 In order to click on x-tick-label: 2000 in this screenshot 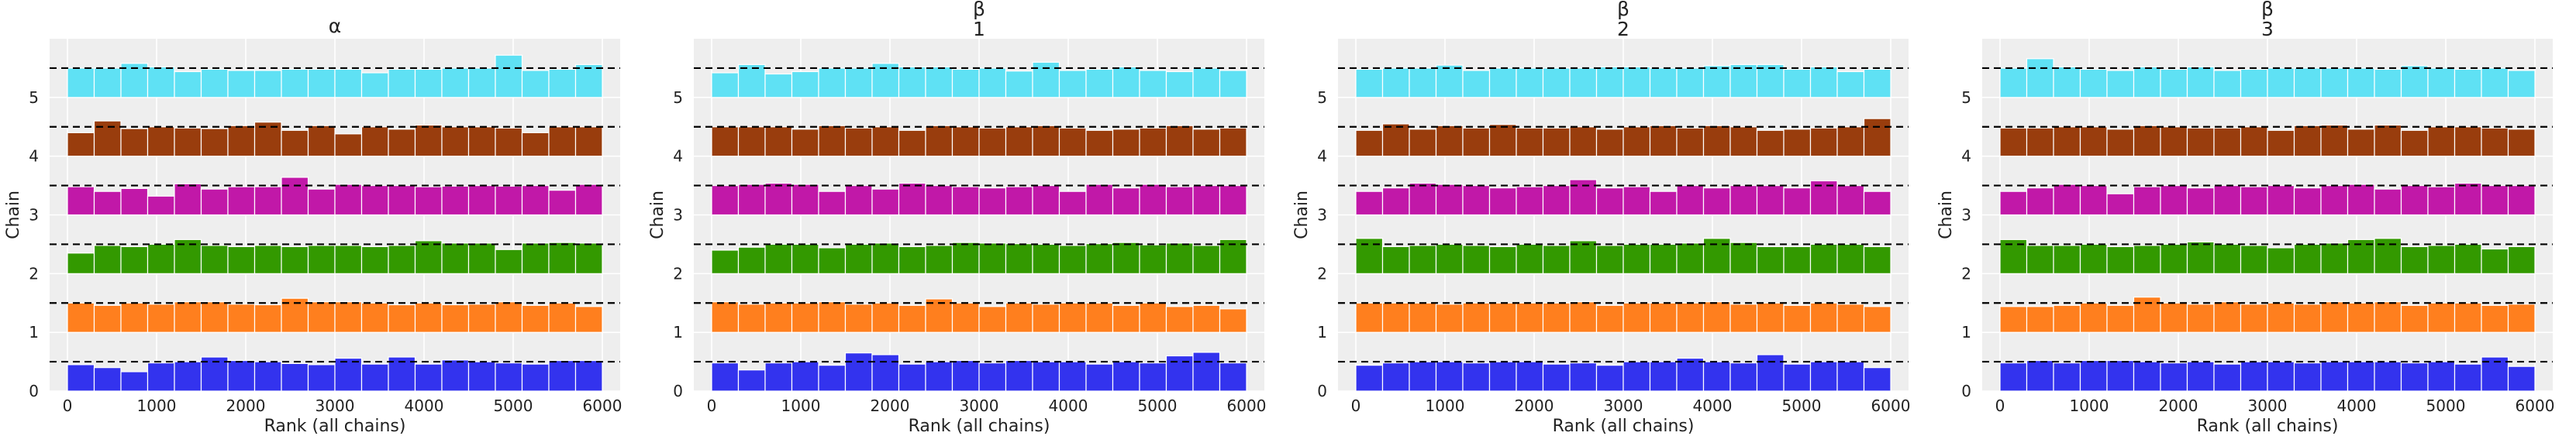, I will do `click(2178, 406)`.